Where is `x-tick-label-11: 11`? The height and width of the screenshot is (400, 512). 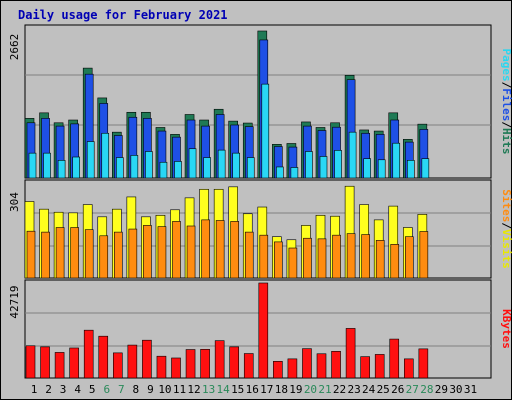 x-tick-label-11: 11 is located at coordinates (179, 389).